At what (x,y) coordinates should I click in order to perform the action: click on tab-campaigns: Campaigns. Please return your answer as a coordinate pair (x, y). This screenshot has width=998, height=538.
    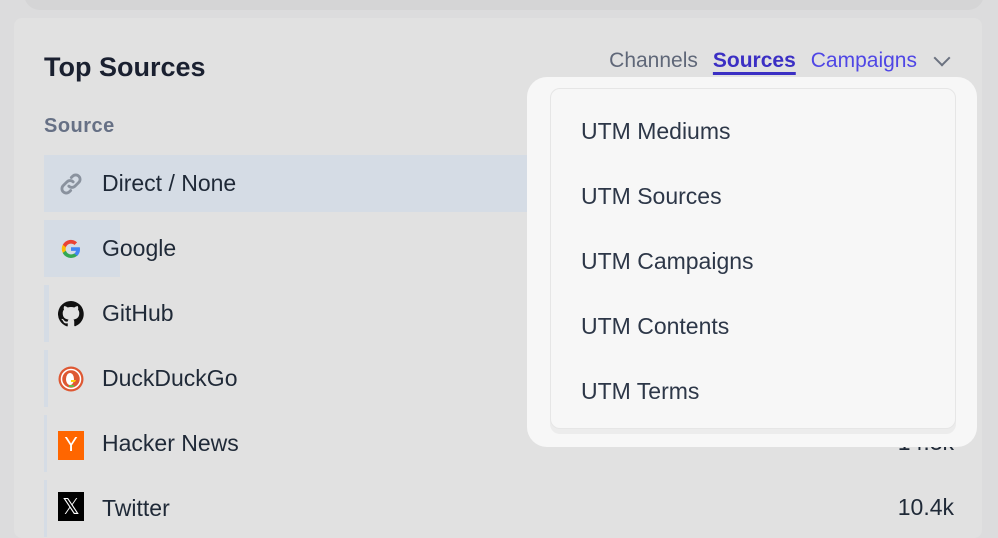
    Looking at the image, I should click on (863, 60).